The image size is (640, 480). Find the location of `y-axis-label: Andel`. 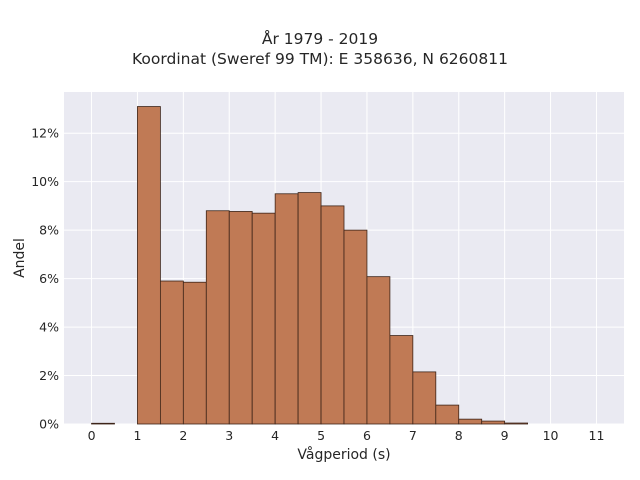

y-axis-label: Andel is located at coordinates (20, 258).